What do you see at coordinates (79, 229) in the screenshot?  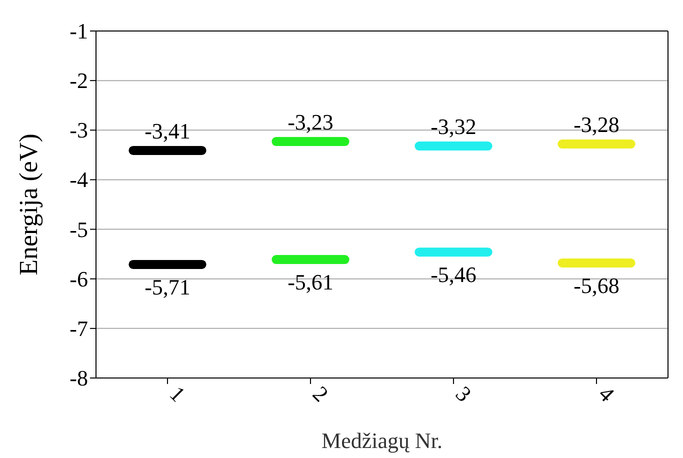 I see `y-tick-label: -5` at bounding box center [79, 229].